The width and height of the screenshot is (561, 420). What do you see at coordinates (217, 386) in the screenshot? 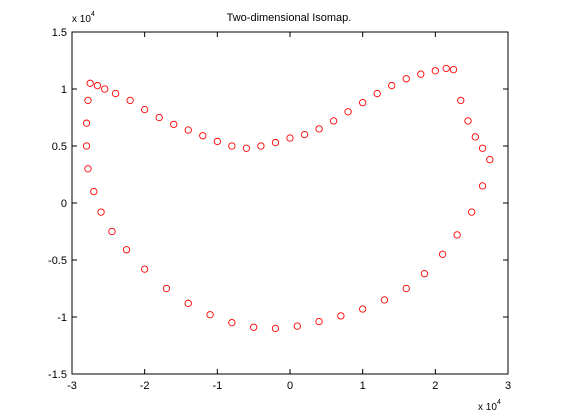
I see `x-tick-label: -1` at bounding box center [217, 386].